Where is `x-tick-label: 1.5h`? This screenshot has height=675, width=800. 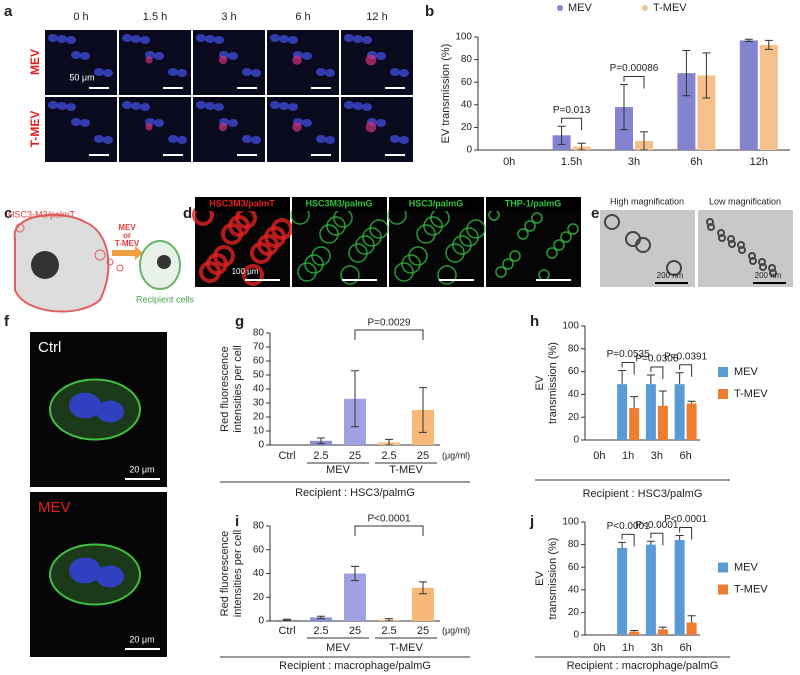 x-tick-label: 1.5h is located at coordinates (571, 162).